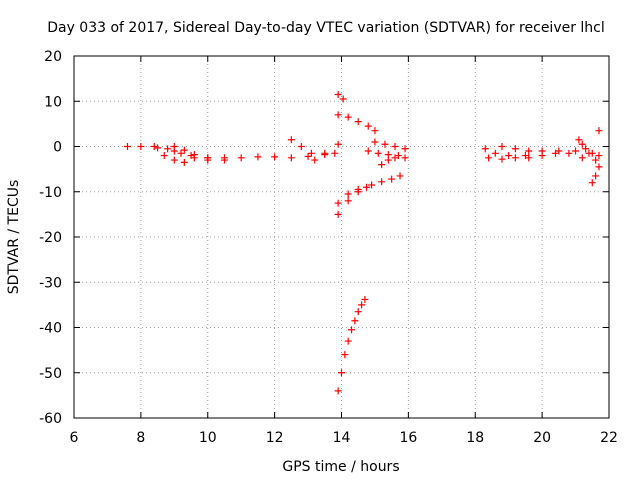 This screenshot has width=640, height=480. What do you see at coordinates (609, 438) in the screenshot?
I see `x-tick-label: 22` at bounding box center [609, 438].